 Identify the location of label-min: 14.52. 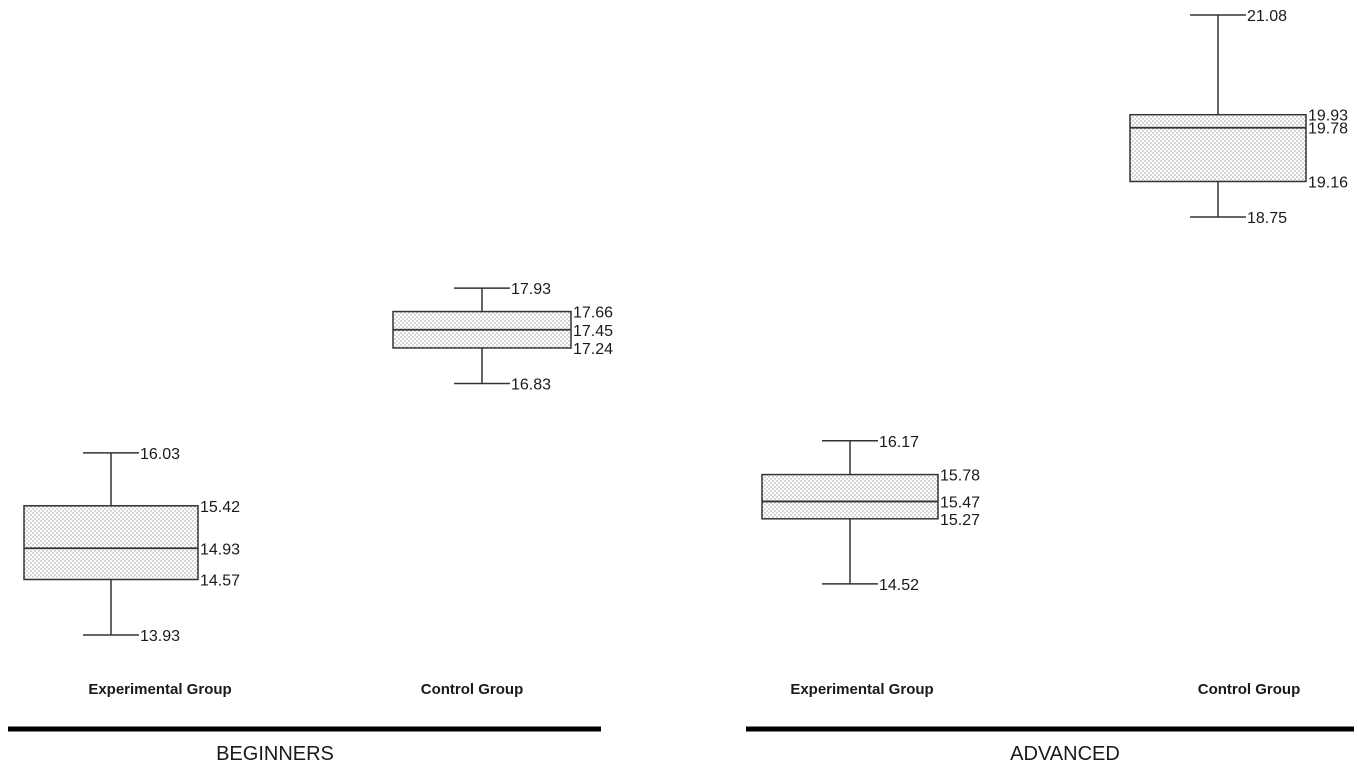
(899, 585).